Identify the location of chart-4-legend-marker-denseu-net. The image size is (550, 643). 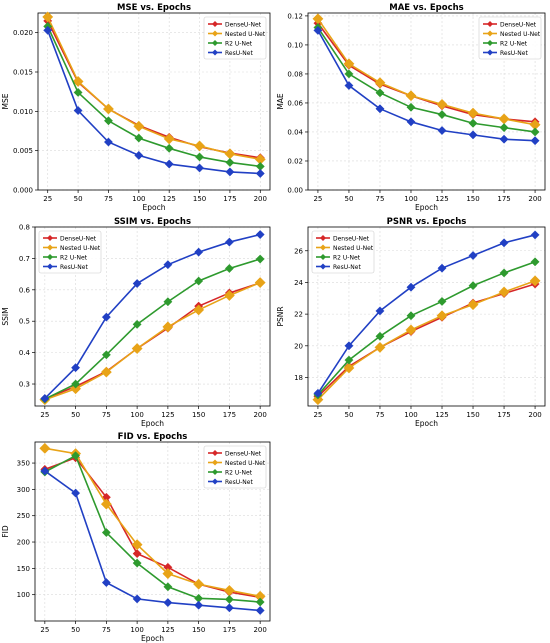
(215, 453).